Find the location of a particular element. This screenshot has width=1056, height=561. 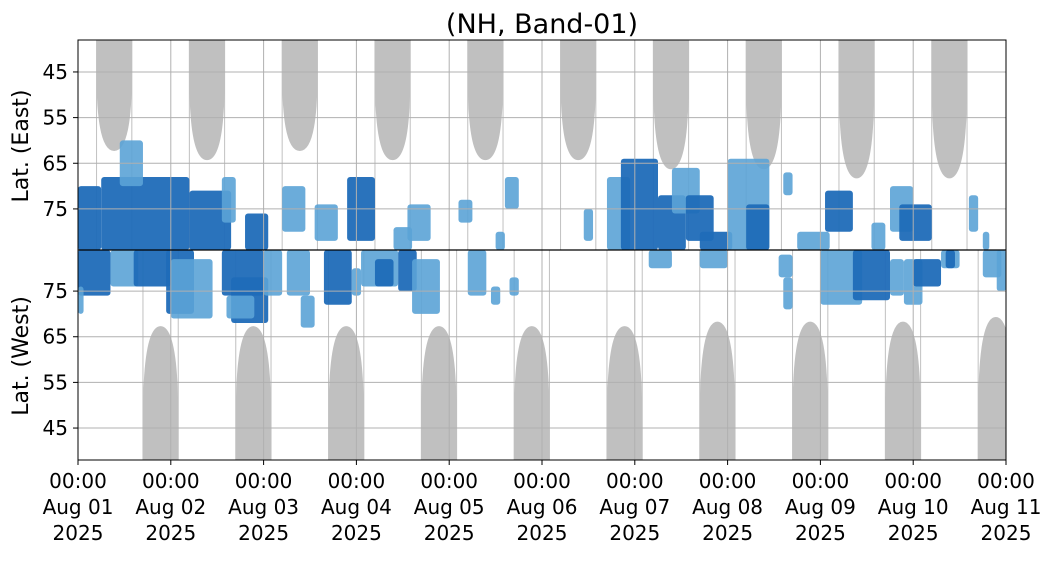

x-tick-label-date-11: Aug 11 is located at coordinates (1006, 507).